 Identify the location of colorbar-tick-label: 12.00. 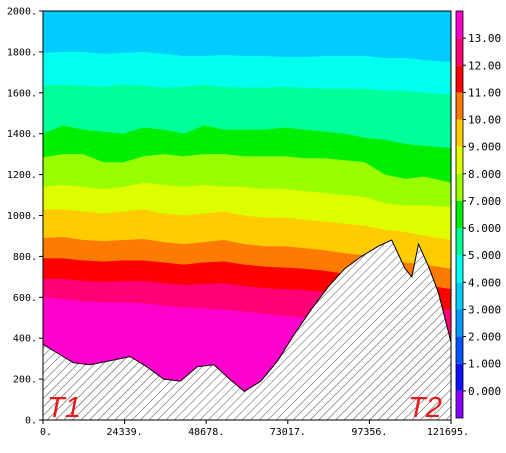
(484, 65).